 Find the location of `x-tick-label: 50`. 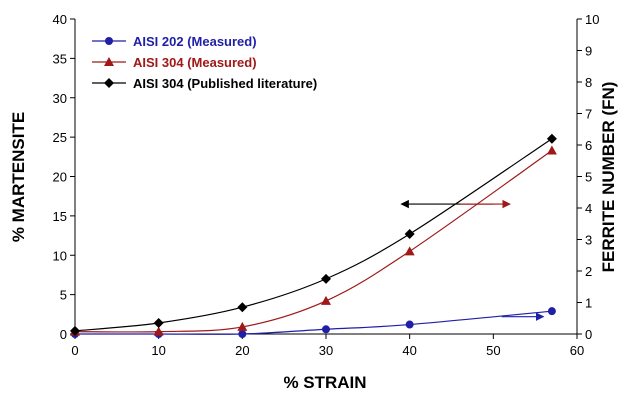

x-tick-label: 50 is located at coordinates (493, 350).